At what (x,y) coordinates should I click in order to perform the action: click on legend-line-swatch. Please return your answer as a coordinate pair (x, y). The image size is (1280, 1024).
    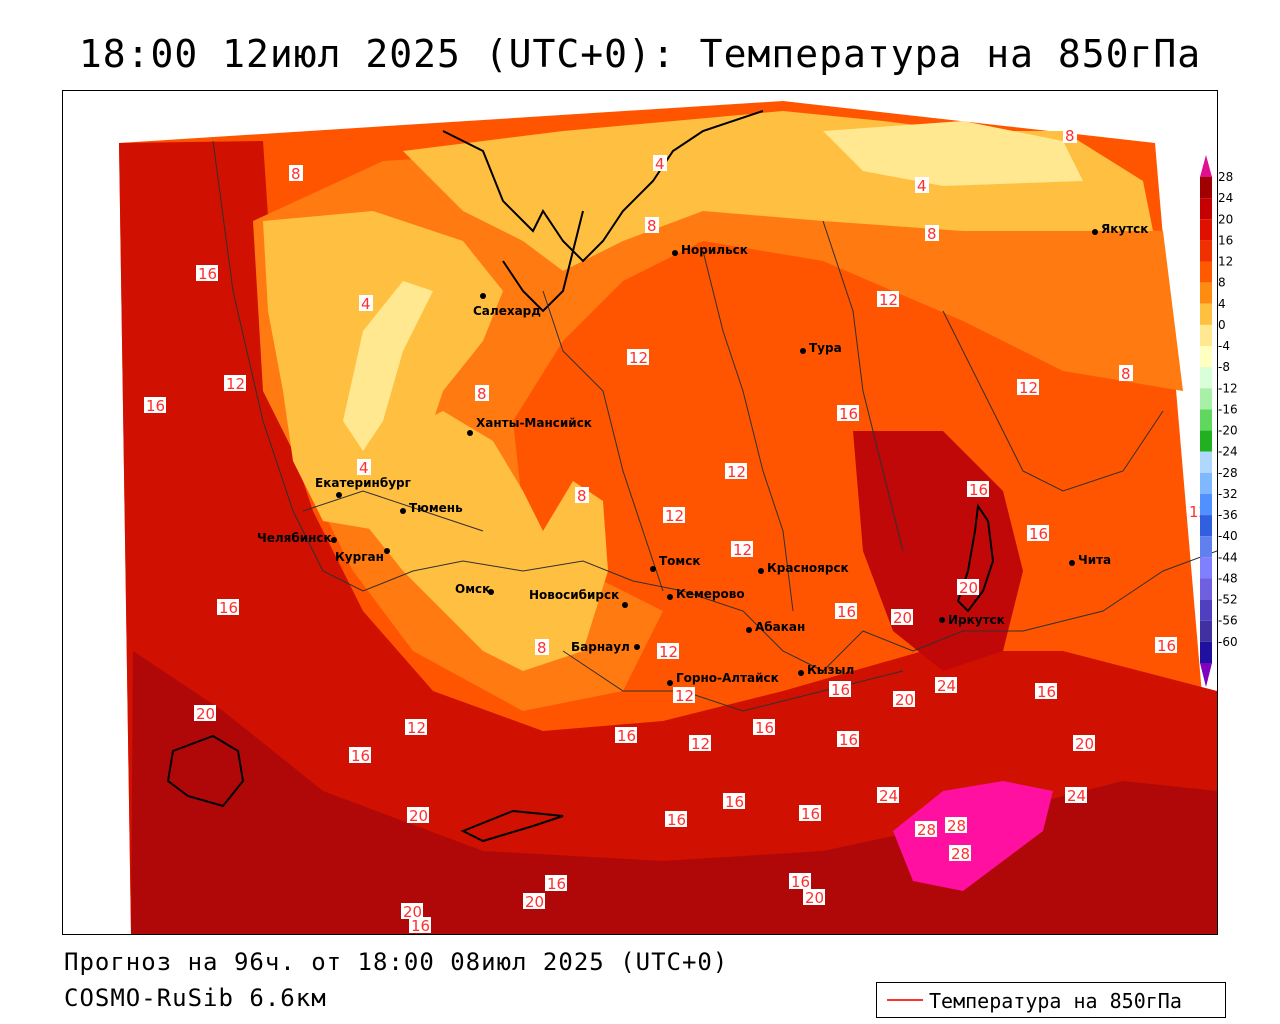
    Looking at the image, I should click on (905, 1000).